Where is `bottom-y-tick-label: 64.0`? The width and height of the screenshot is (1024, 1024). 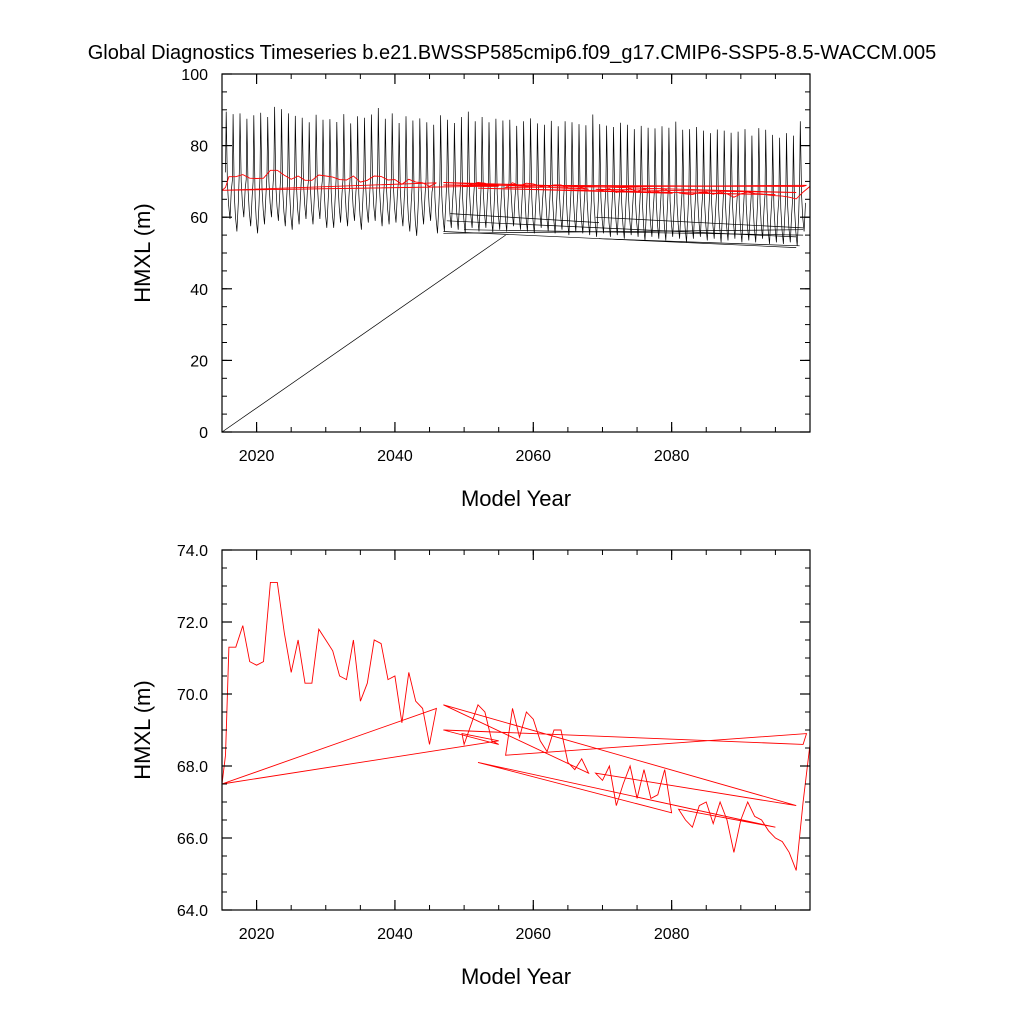 bottom-y-tick-label: 64.0 is located at coordinates (192, 911).